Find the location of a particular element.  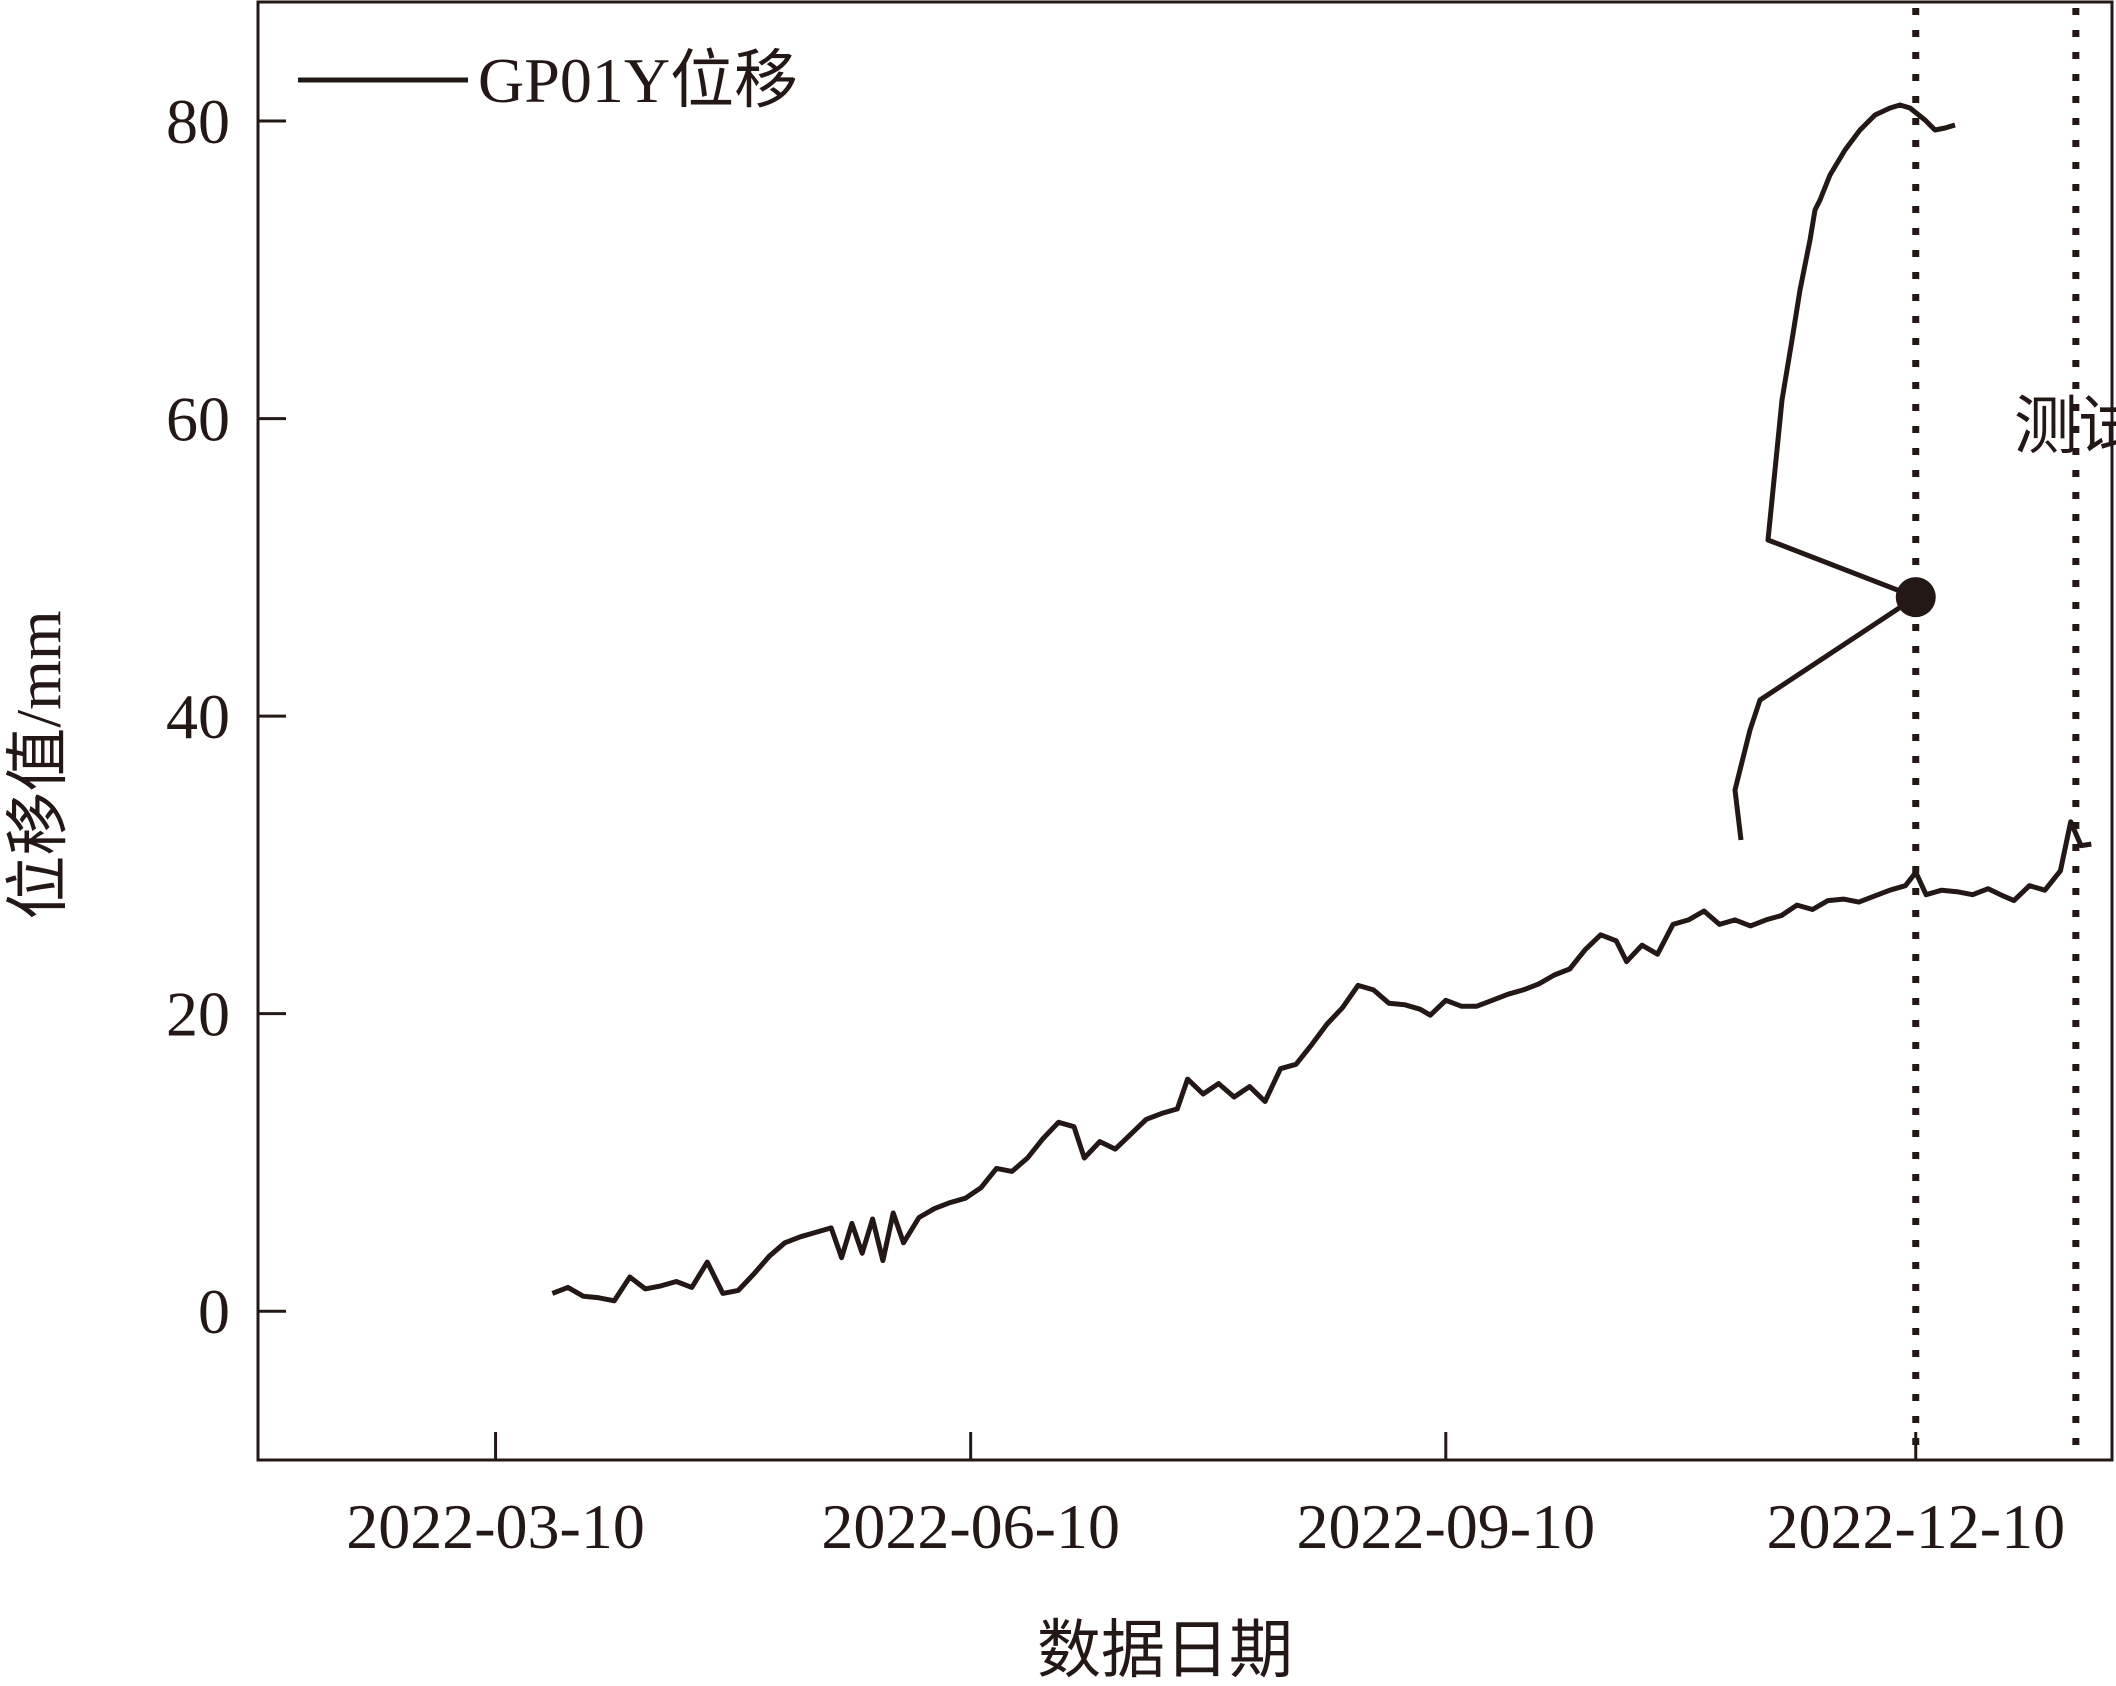

x-axis: 2022-03-10 2022-06-10 2022-09-10 2022-12-10 is located at coordinates (1205, 1497).